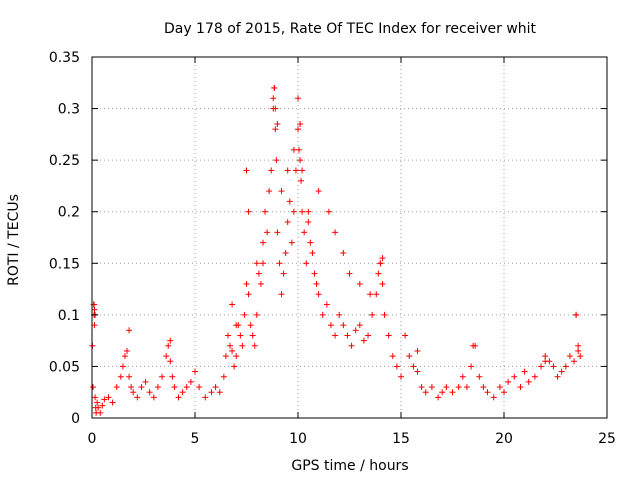 The image size is (640, 480). What do you see at coordinates (64, 58) in the screenshot?
I see `y-tick-label: 0.35` at bounding box center [64, 58].